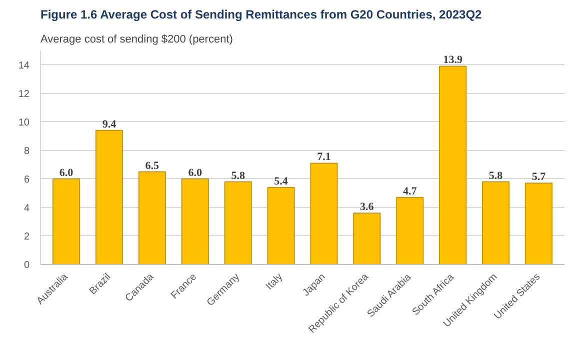 The width and height of the screenshot is (574, 342). What do you see at coordinates (261, 15) in the screenshot?
I see `chart-title: Figure 1.6 Average Cost of Sending Remittances from G20 Countries, 2023Q2` at bounding box center [261, 15].